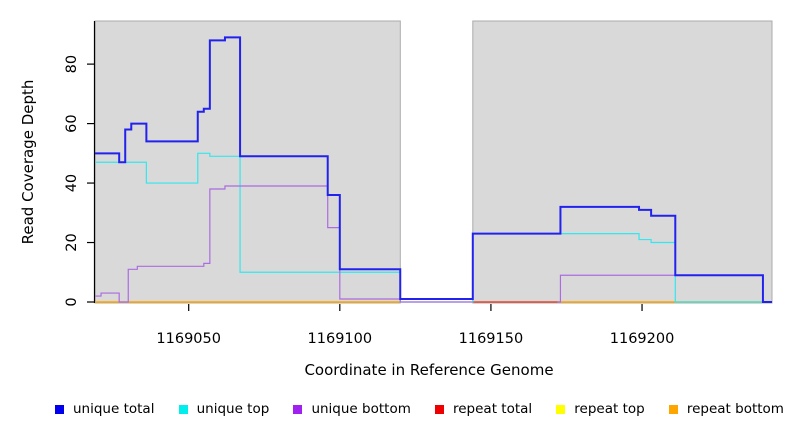 Image resolution: width=792 pixels, height=432 pixels. What do you see at coordinates (298, 409) in the screenshot?
I see `legend-swatch-unique-bottom` at bounding box center [298, 409].